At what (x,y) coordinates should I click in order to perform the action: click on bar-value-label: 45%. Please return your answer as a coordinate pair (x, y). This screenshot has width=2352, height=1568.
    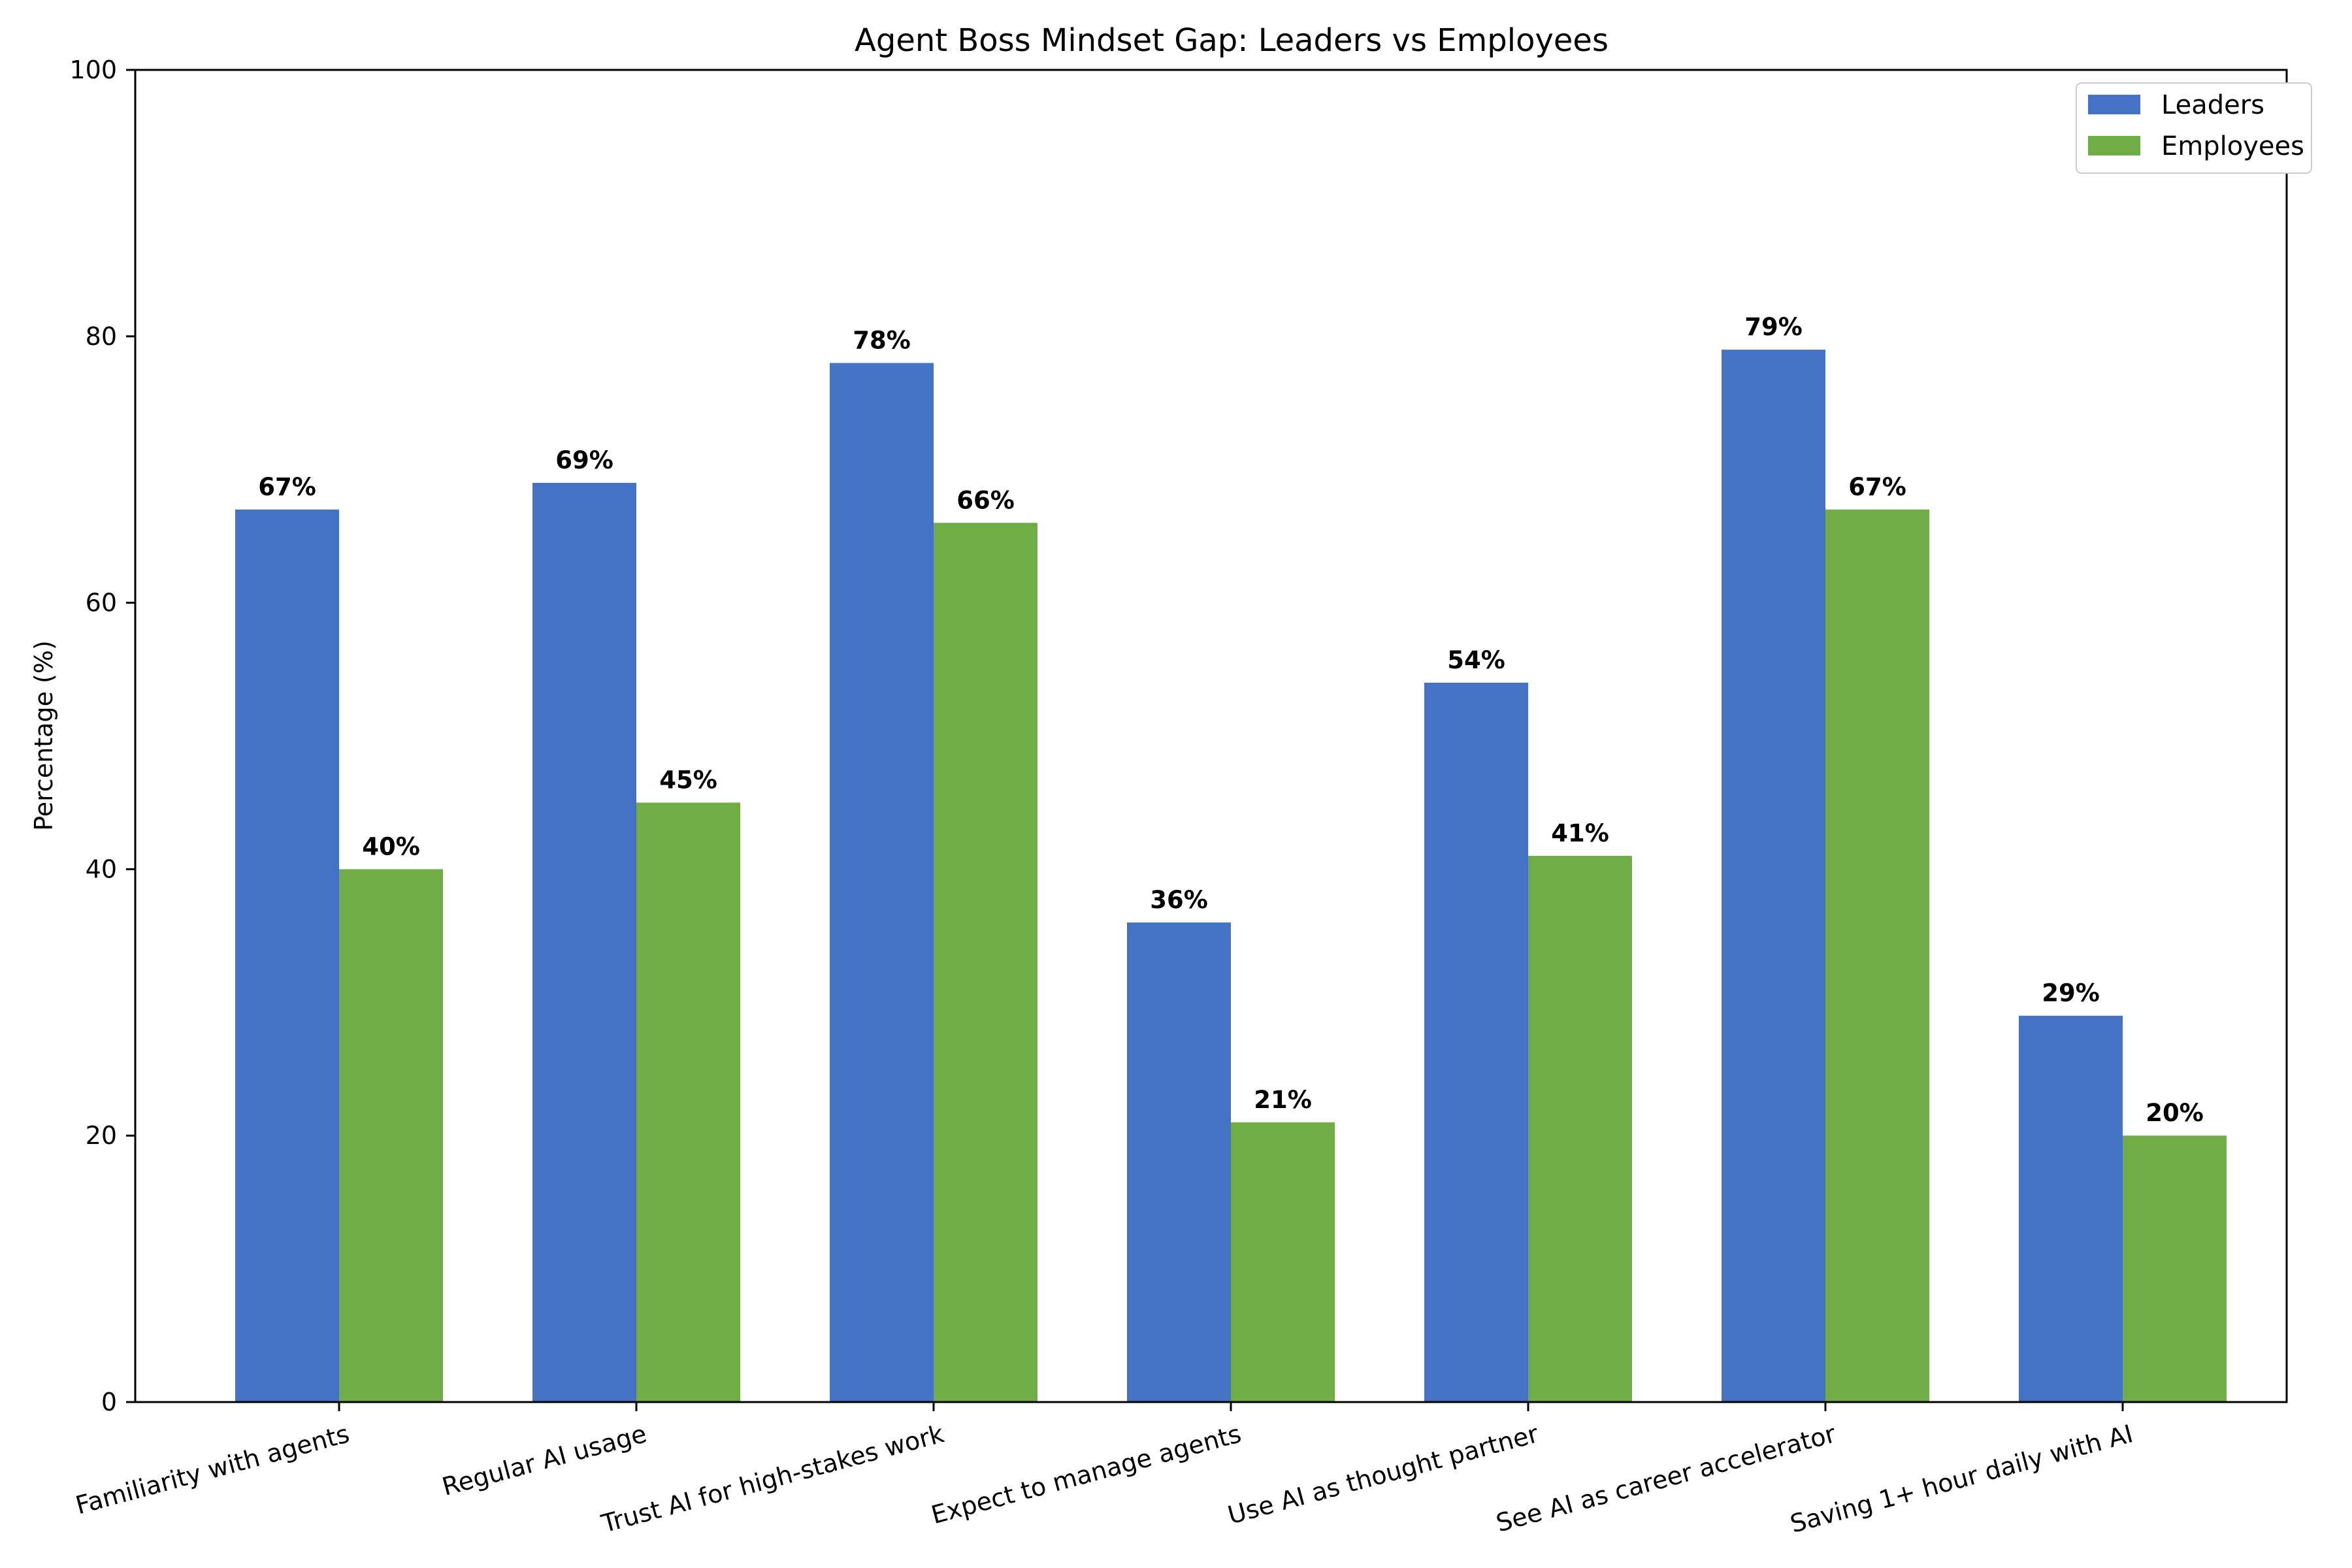
    Looking at the image, I should click on (688, 780).